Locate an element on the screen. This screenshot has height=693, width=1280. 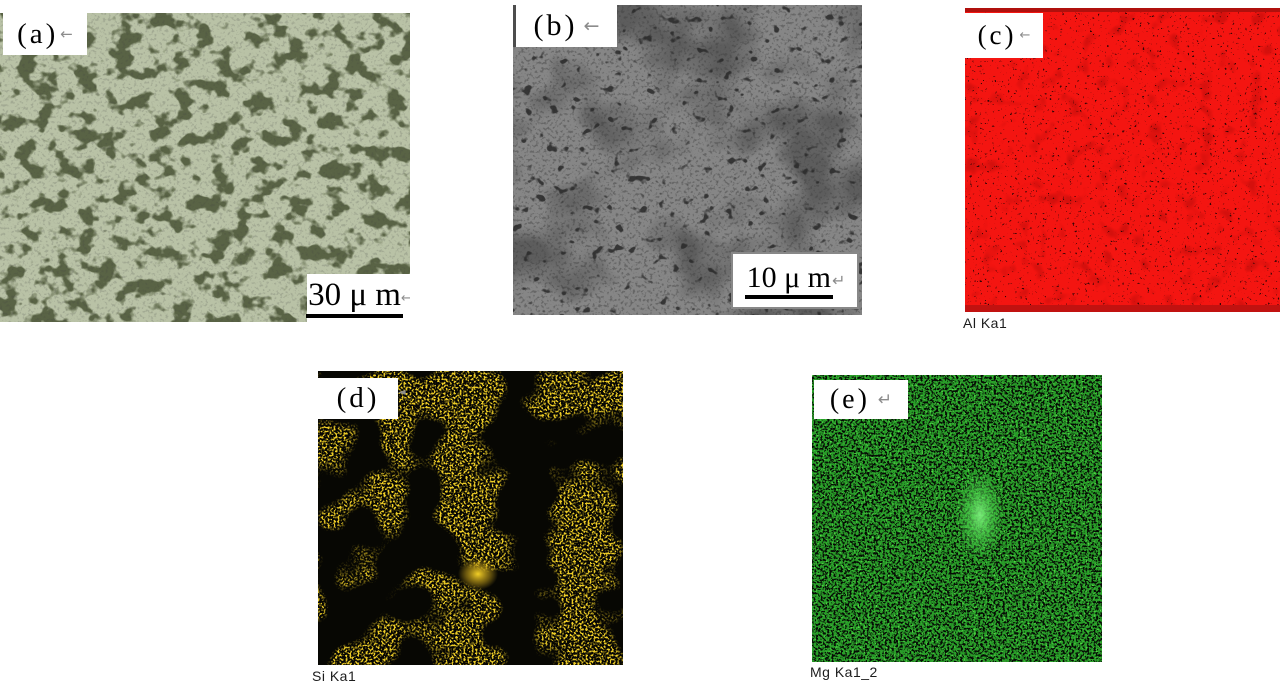
panel-b-scale-bar-box: 10 μ m ↵ is located at coordinates (795, 280).